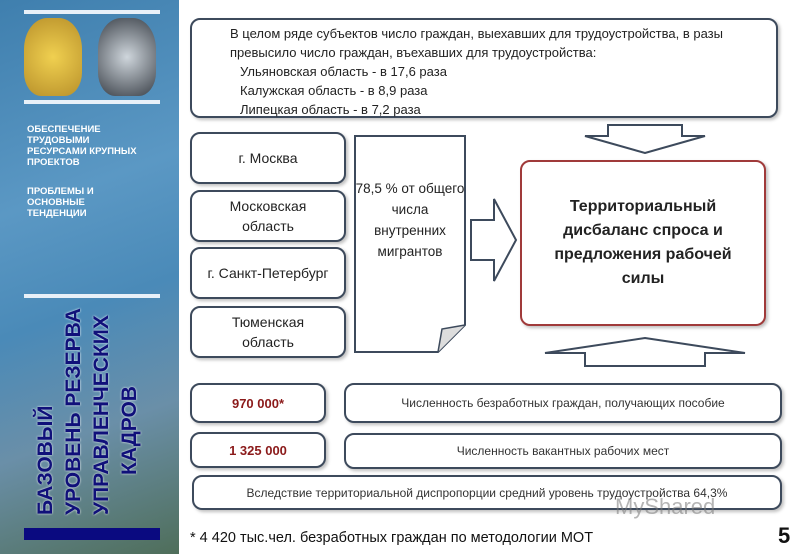 The height and width of the screenshot is (554, 800). What do you see at coordinates (258, 450) in the screenshot?
I see `vacancies-value: 1 325 000` at bounding box center [258, 450].